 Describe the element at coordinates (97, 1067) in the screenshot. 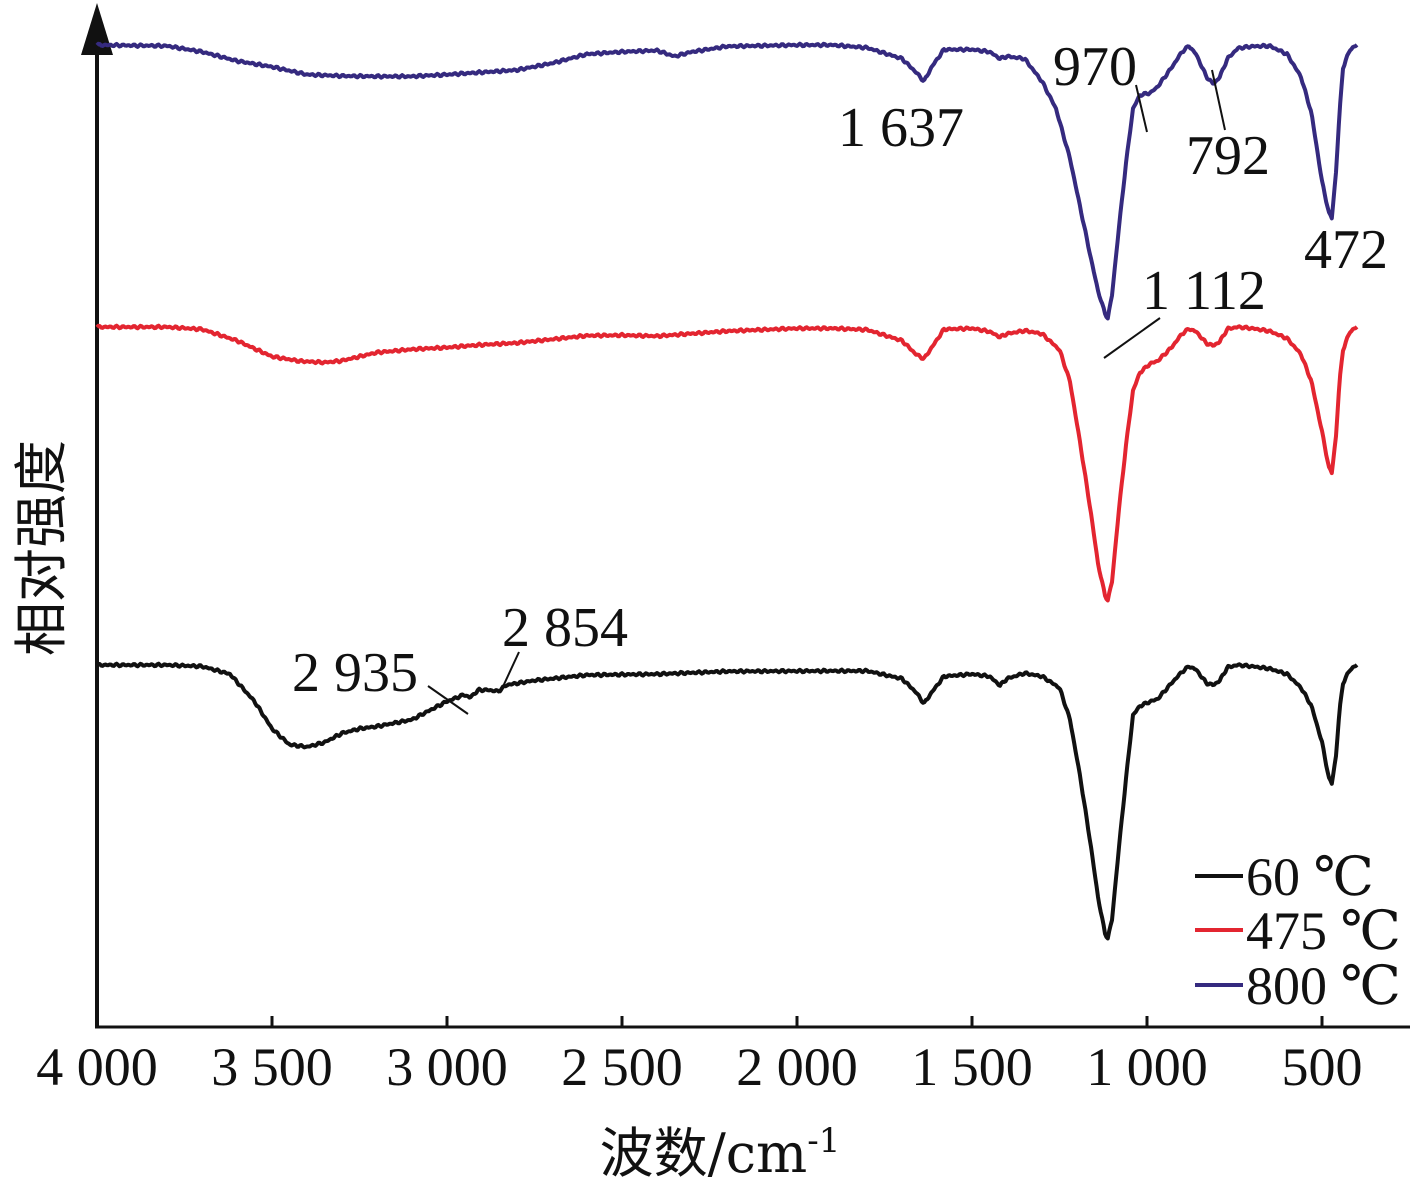

I see `x-tick-label: 4 000` at that location.